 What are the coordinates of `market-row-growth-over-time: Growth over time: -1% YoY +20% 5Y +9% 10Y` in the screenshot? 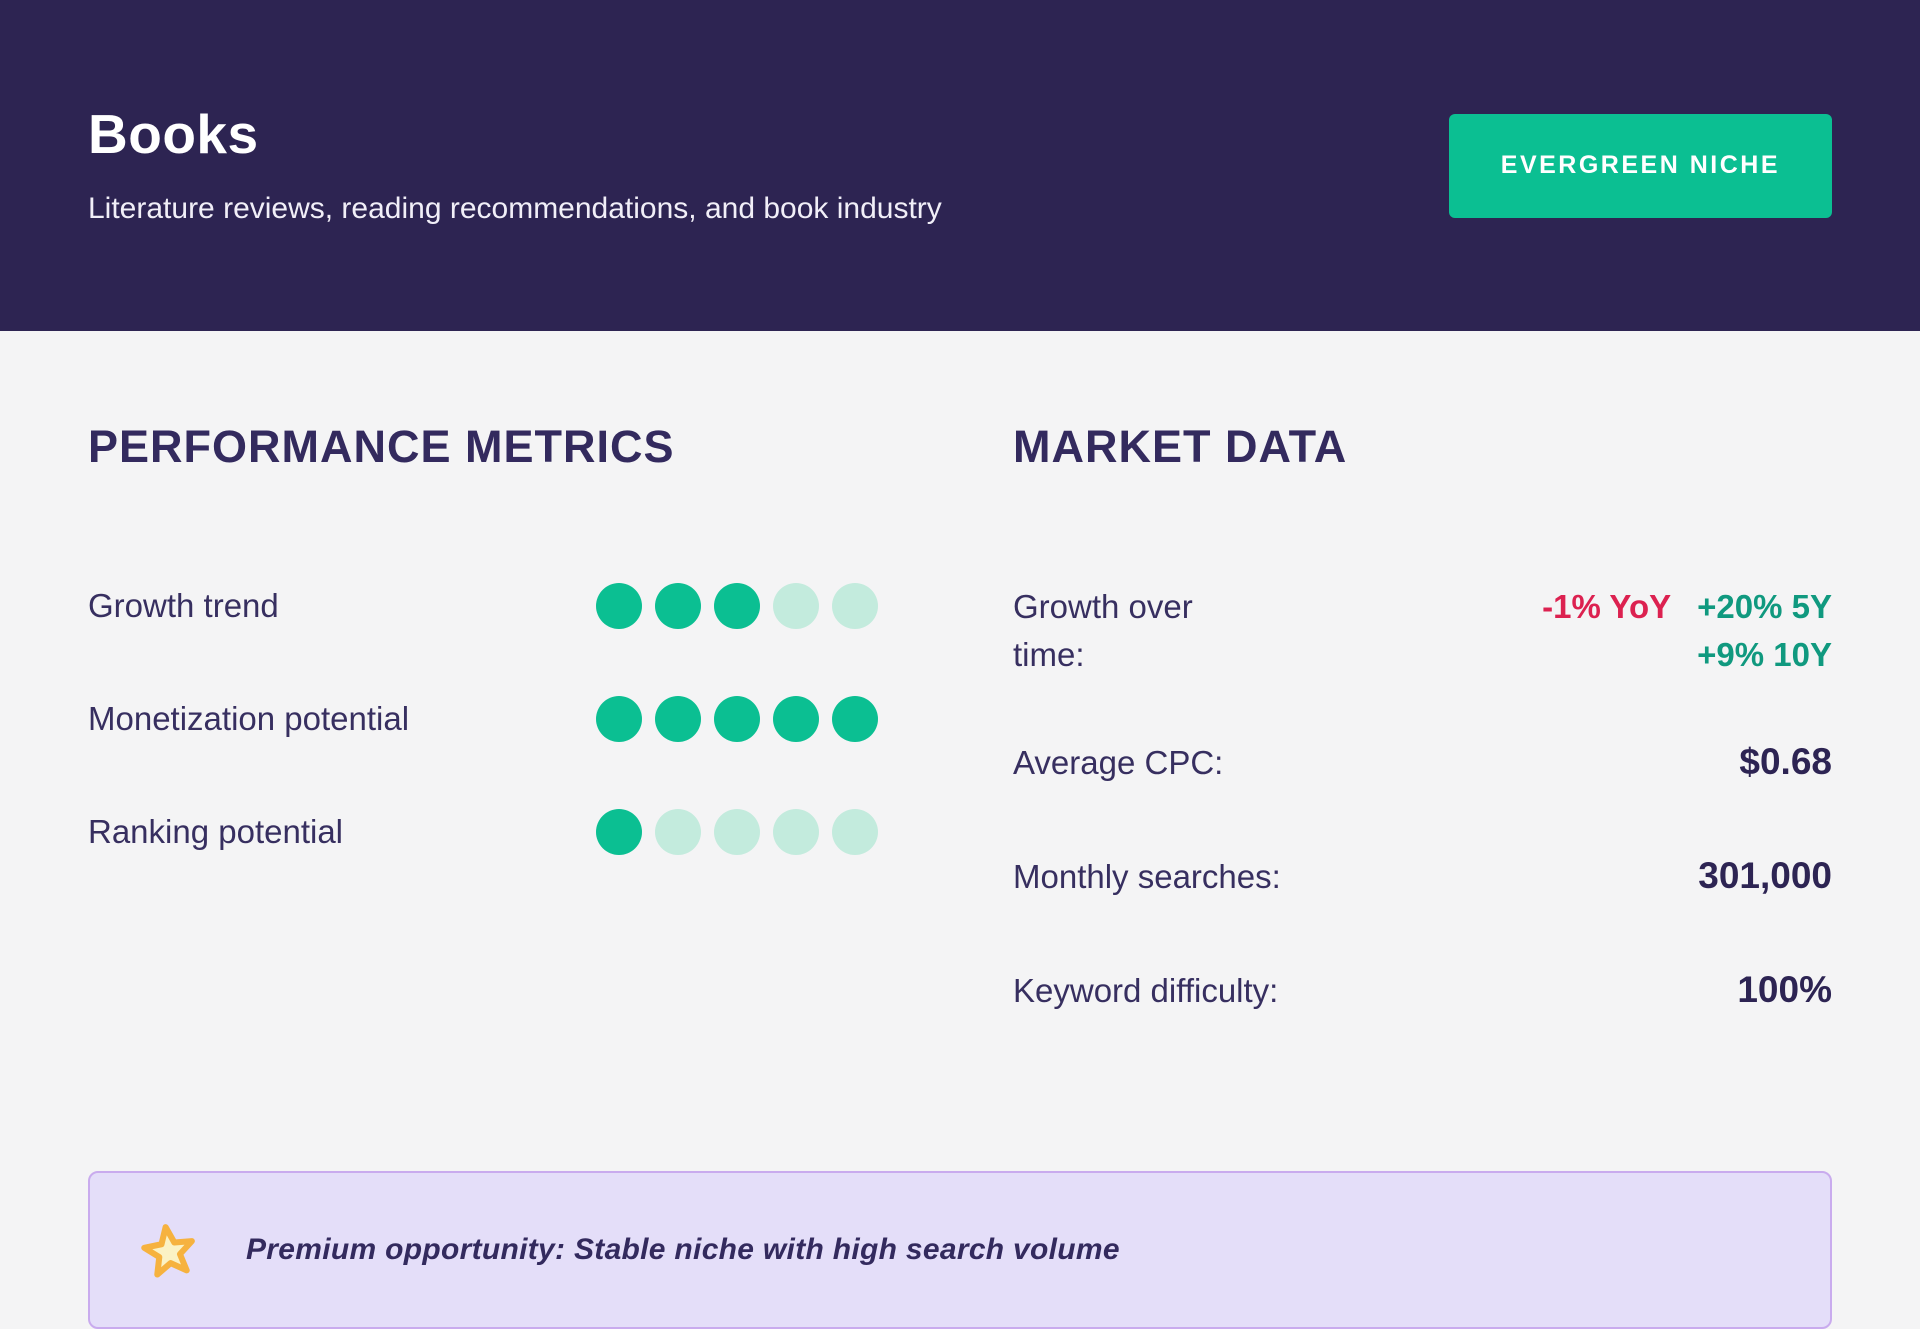 It's located at (1422, 631).